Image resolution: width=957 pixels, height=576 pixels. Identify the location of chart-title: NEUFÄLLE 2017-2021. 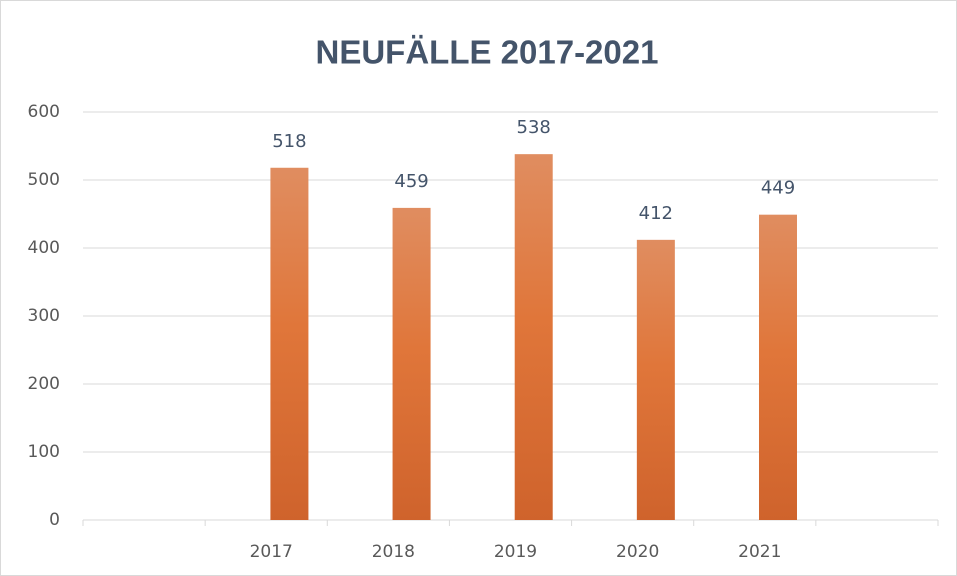
(487, 52).